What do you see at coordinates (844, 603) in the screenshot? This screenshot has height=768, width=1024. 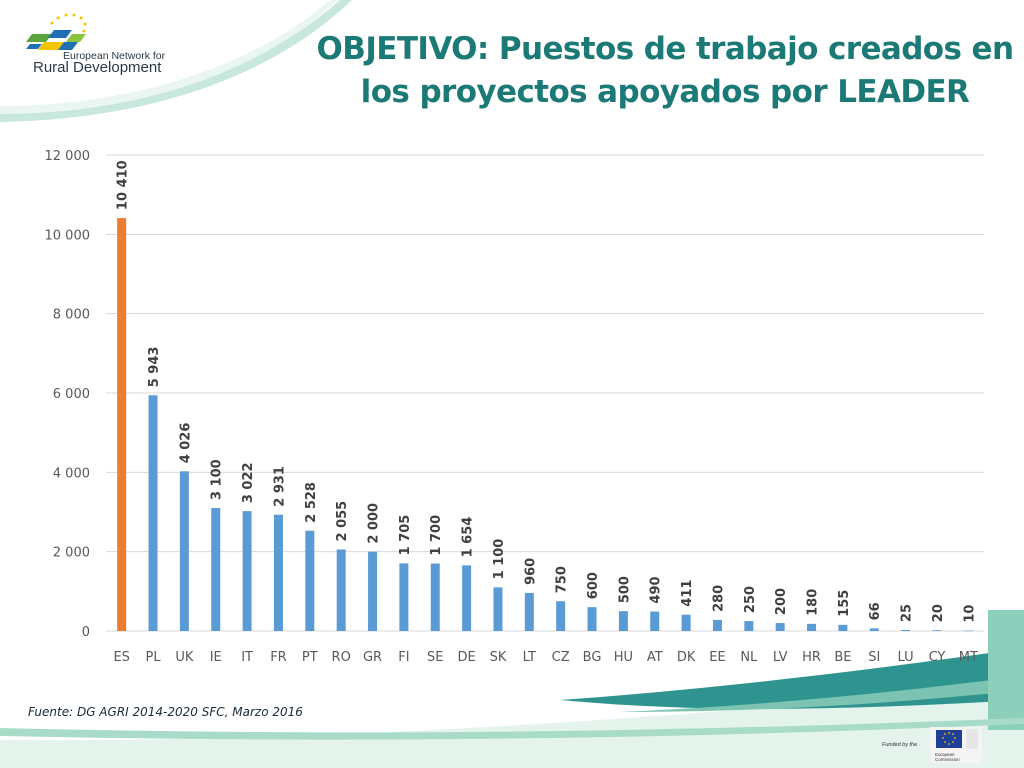 I see `data-label: 155` at bounding box center [844, 603].